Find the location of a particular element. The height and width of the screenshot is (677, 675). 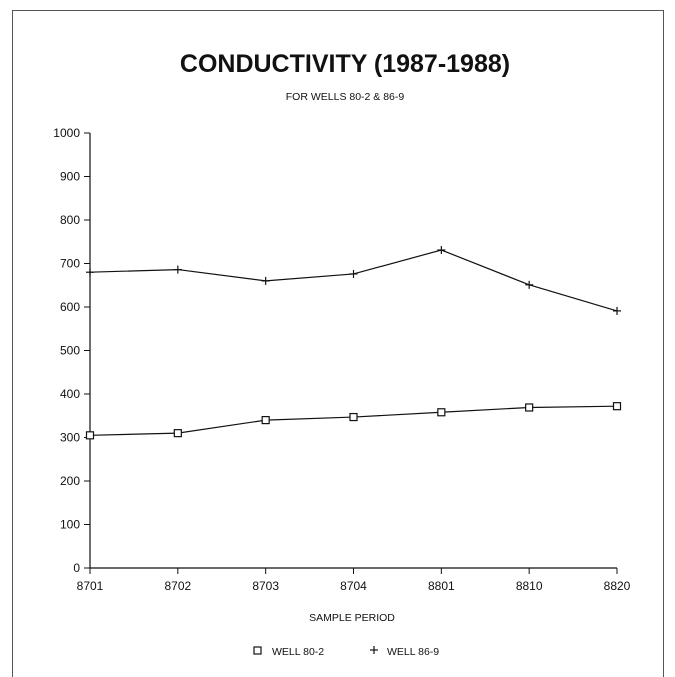

legend-label-well-86-9: WELL 86-9 is located at coordinates (413, 652).